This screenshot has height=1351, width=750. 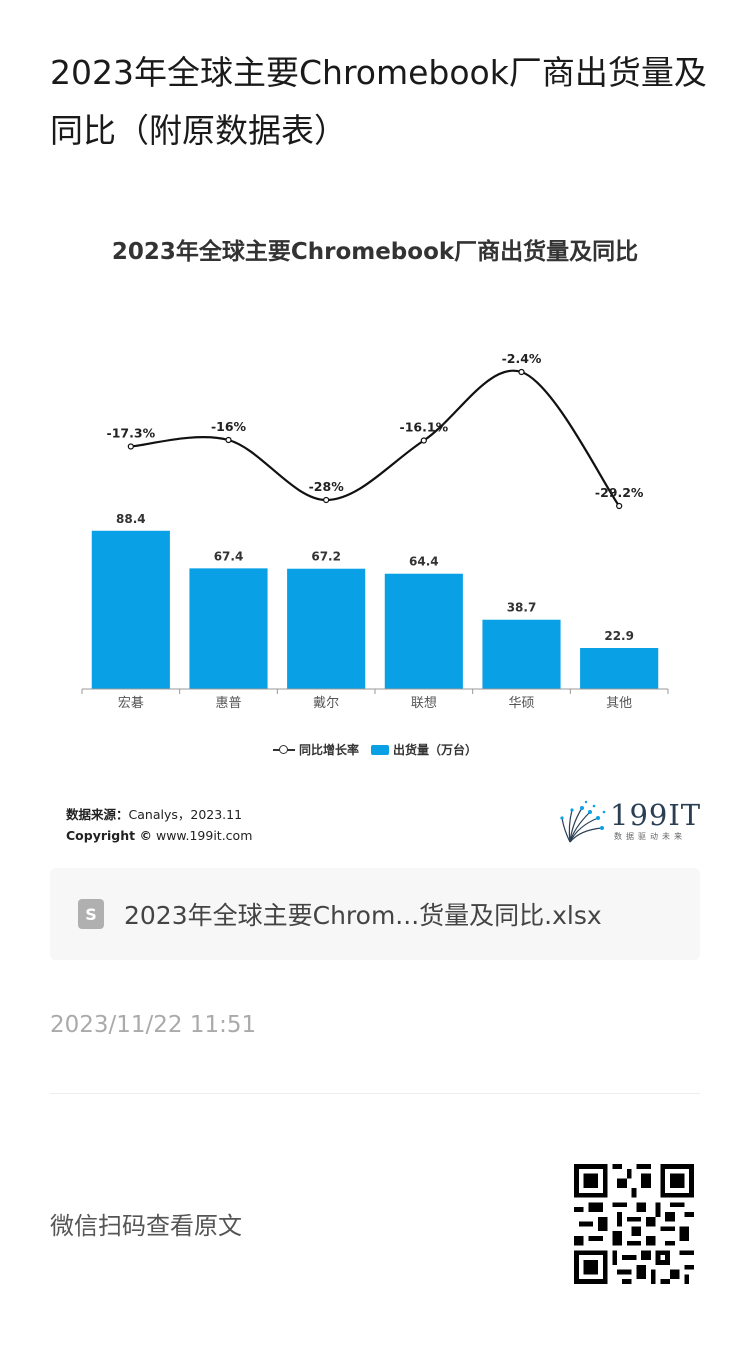 What do you see at coordinates (380, 749) in the screenshot?
I see `legend-swatch-shipments` at bounding box center [380, 749].